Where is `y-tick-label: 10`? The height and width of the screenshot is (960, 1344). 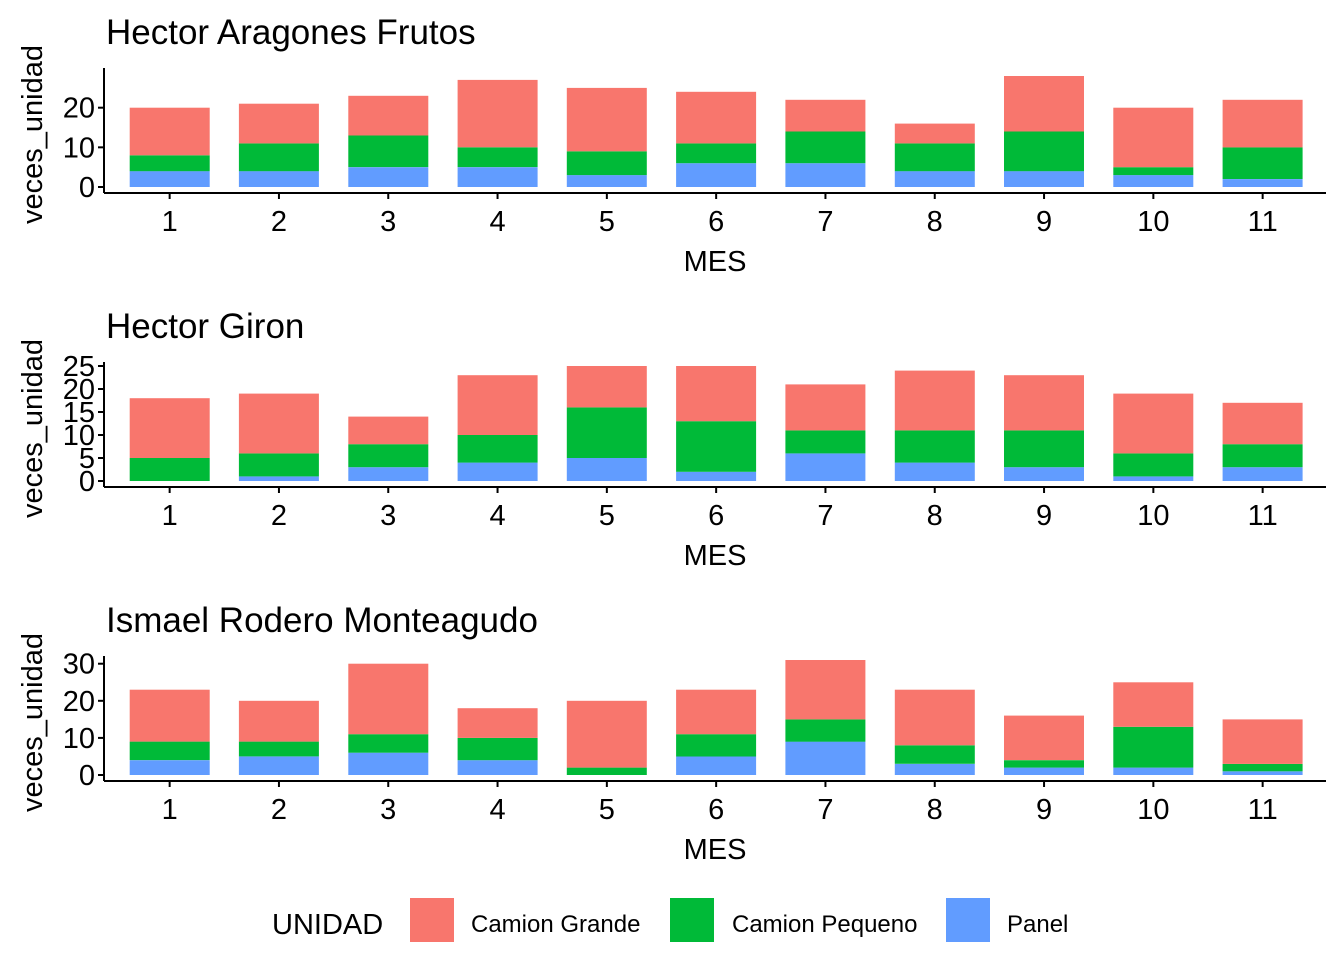 y-tick-label: 10 is located at coordinates (79, 739).